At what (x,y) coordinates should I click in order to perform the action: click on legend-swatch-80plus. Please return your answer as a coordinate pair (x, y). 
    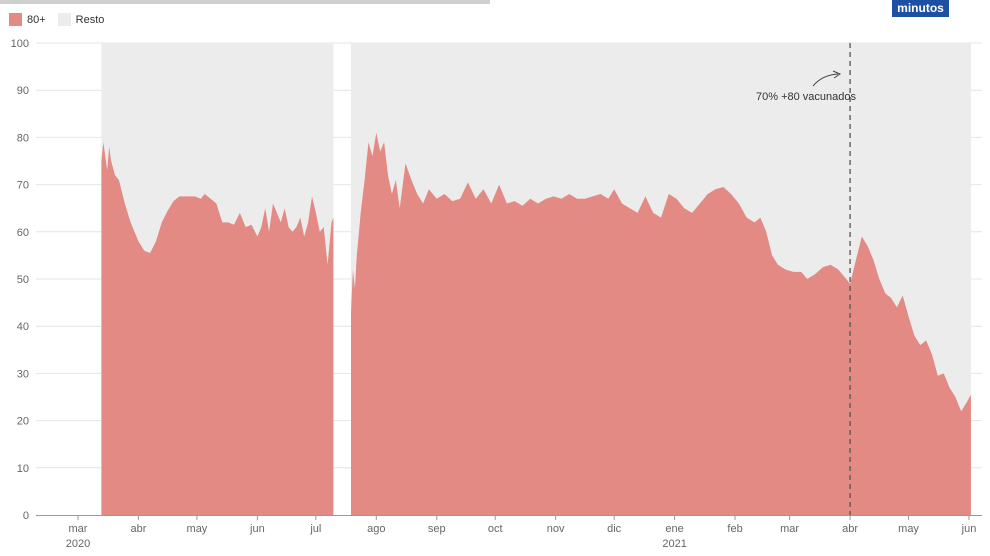
    Looking at the image, I should click on (15, 19).